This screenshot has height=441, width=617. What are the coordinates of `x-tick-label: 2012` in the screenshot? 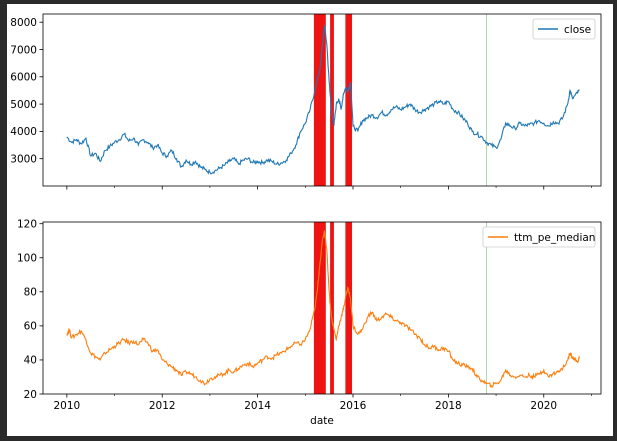 It's located at (162, 406).